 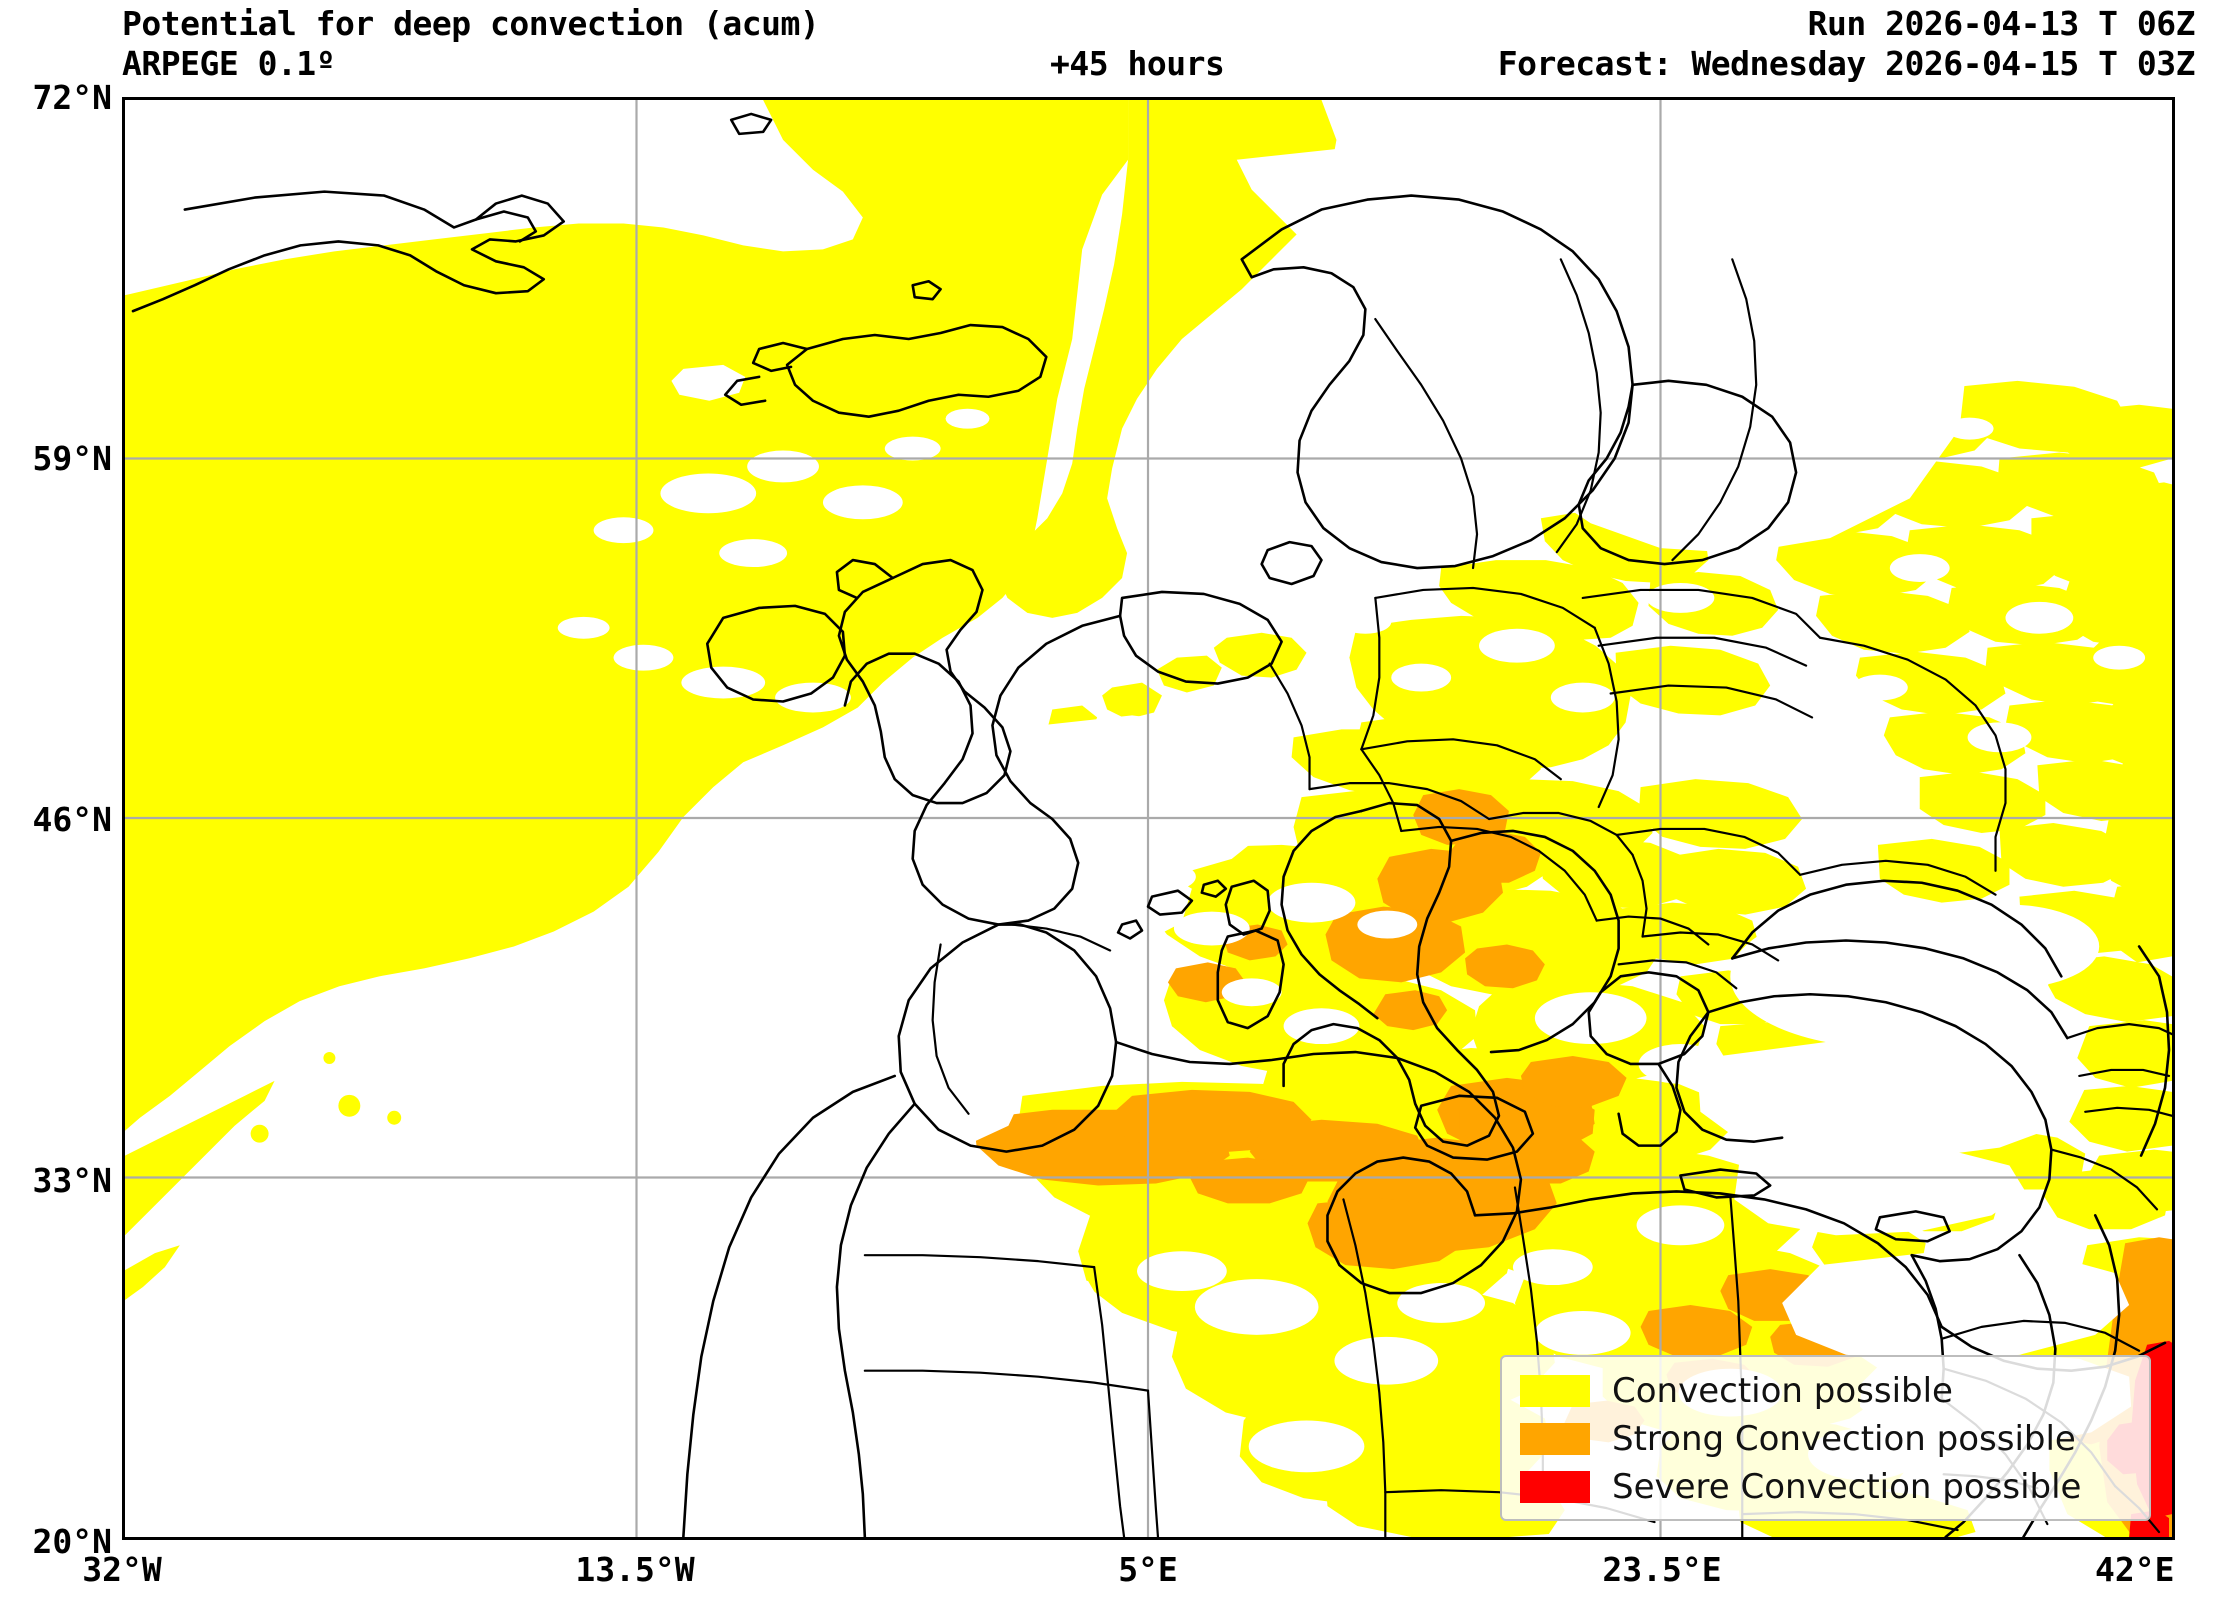 What do you see at coordinates (1148, 1569) in the screenshot?
I see `x-tick-5e: 5°E` at bounding box center [1148, 1569].